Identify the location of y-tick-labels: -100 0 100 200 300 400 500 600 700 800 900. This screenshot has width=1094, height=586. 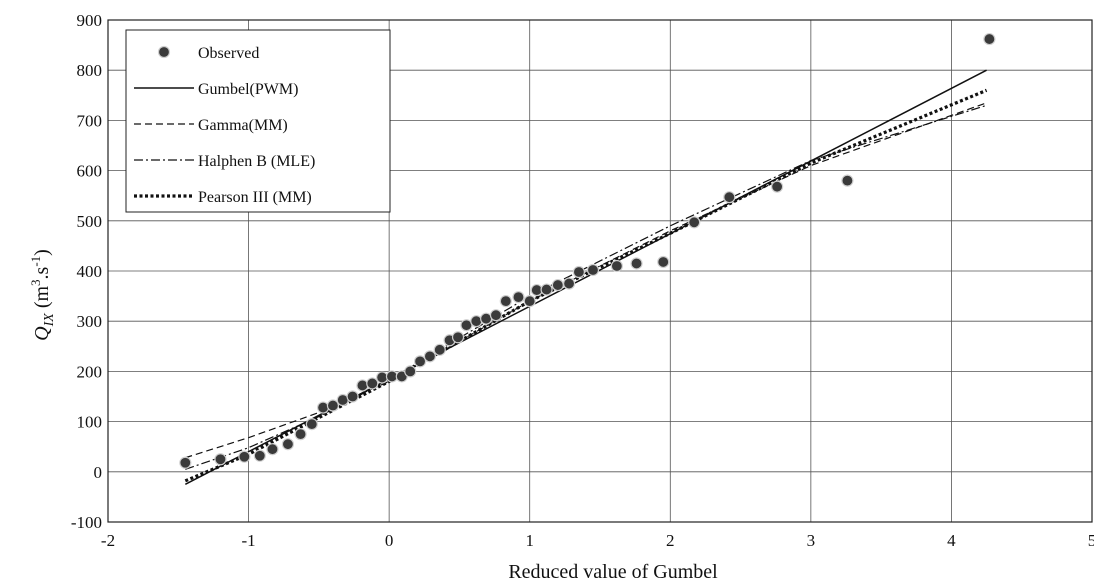
(86, 271).